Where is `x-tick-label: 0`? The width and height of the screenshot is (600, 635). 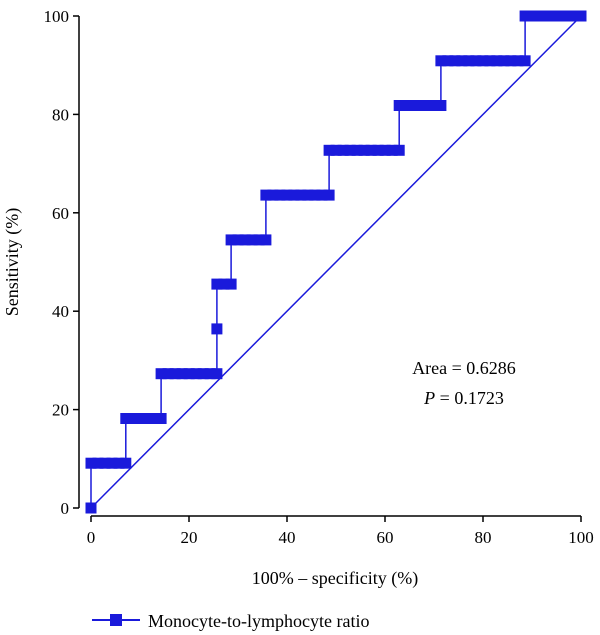
x-tick-label: 0 is located at coordinates (91, 537).